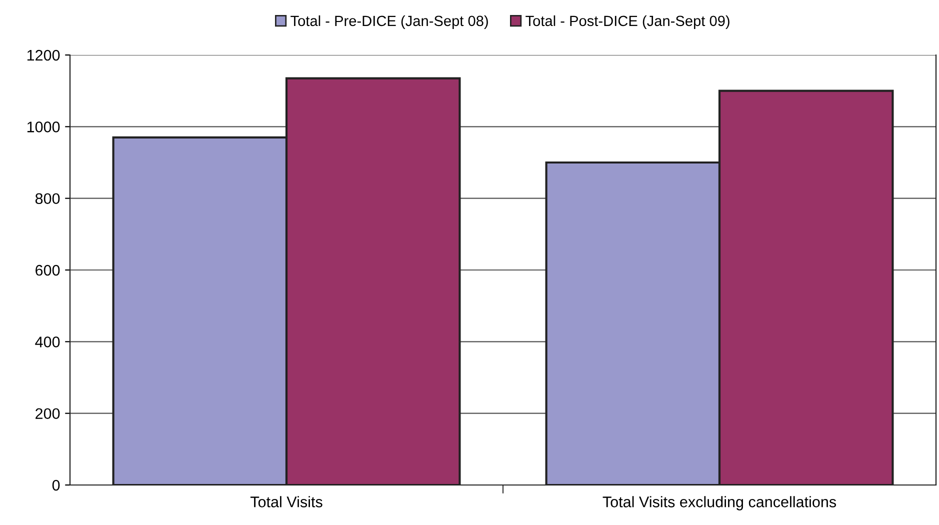  I want to click on legend-label: Total - Post-DICE (Jan-Sept 09), so click(628, 22).